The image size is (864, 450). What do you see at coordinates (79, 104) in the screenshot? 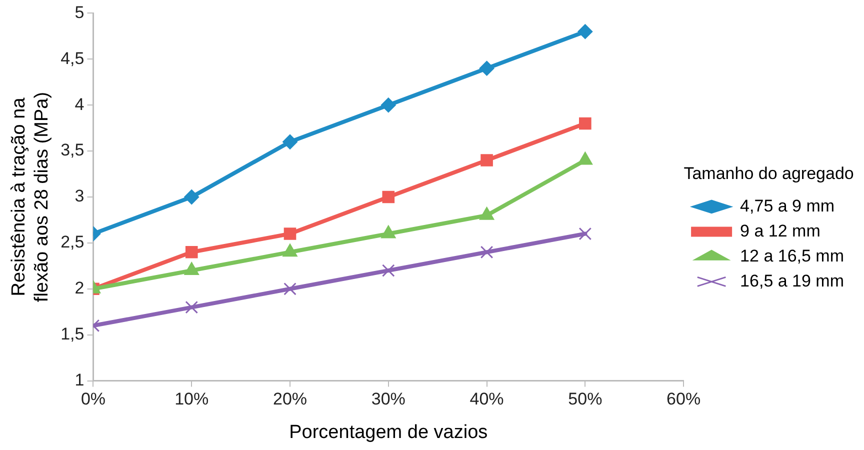
I see `y-tick-label: 4` at bounding box center [79, 104].